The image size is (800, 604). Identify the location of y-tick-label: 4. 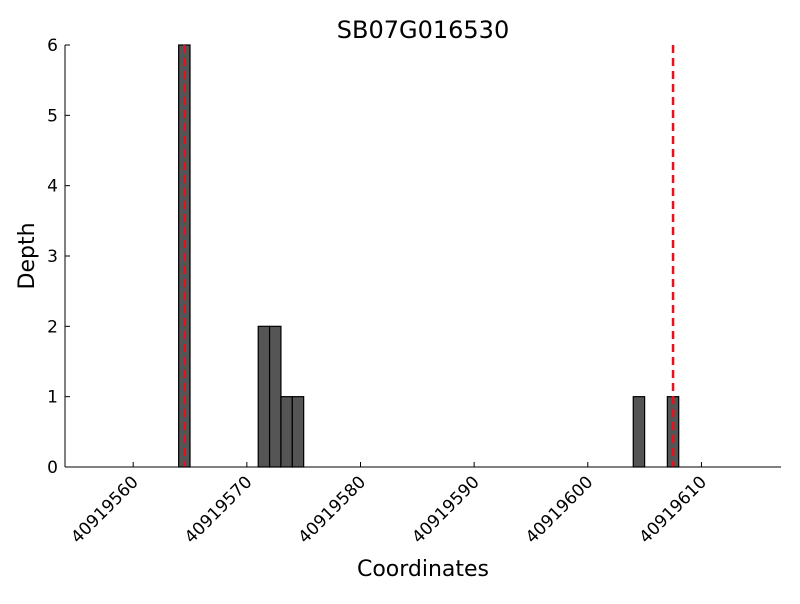
(52, 187).